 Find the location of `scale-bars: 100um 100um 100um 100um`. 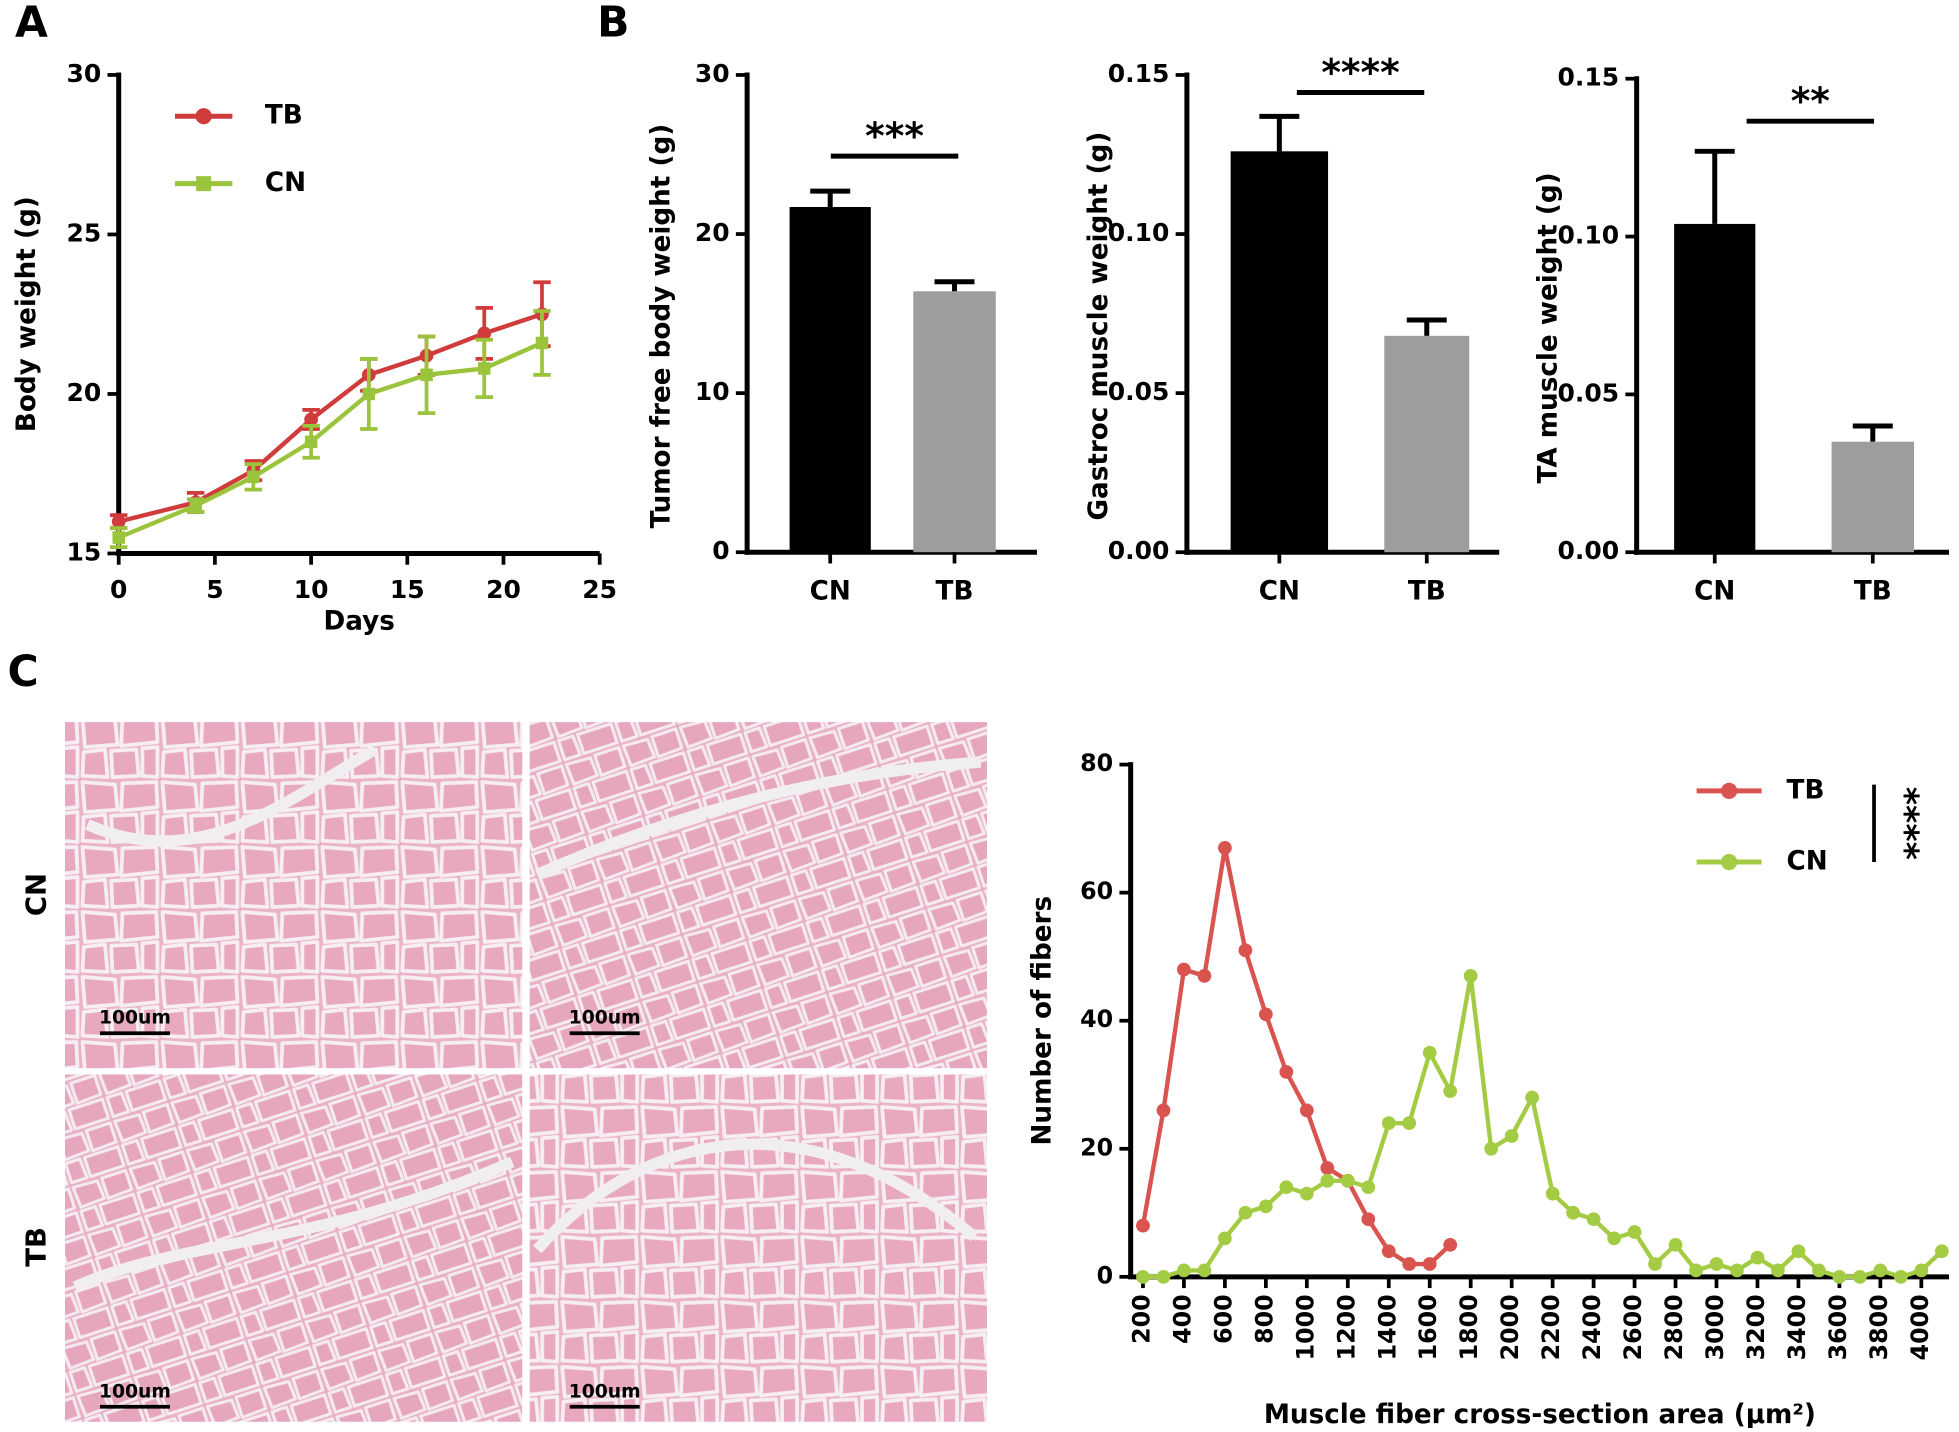

scale-bars: 100um 100um 100um 100um is located at coordinates (370, 1208).